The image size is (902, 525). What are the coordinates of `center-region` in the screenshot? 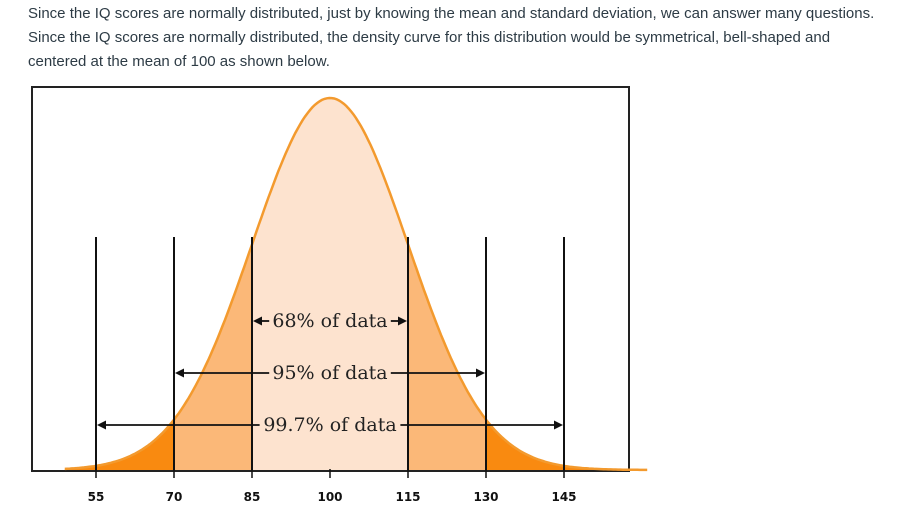 It's located at (330, 284).